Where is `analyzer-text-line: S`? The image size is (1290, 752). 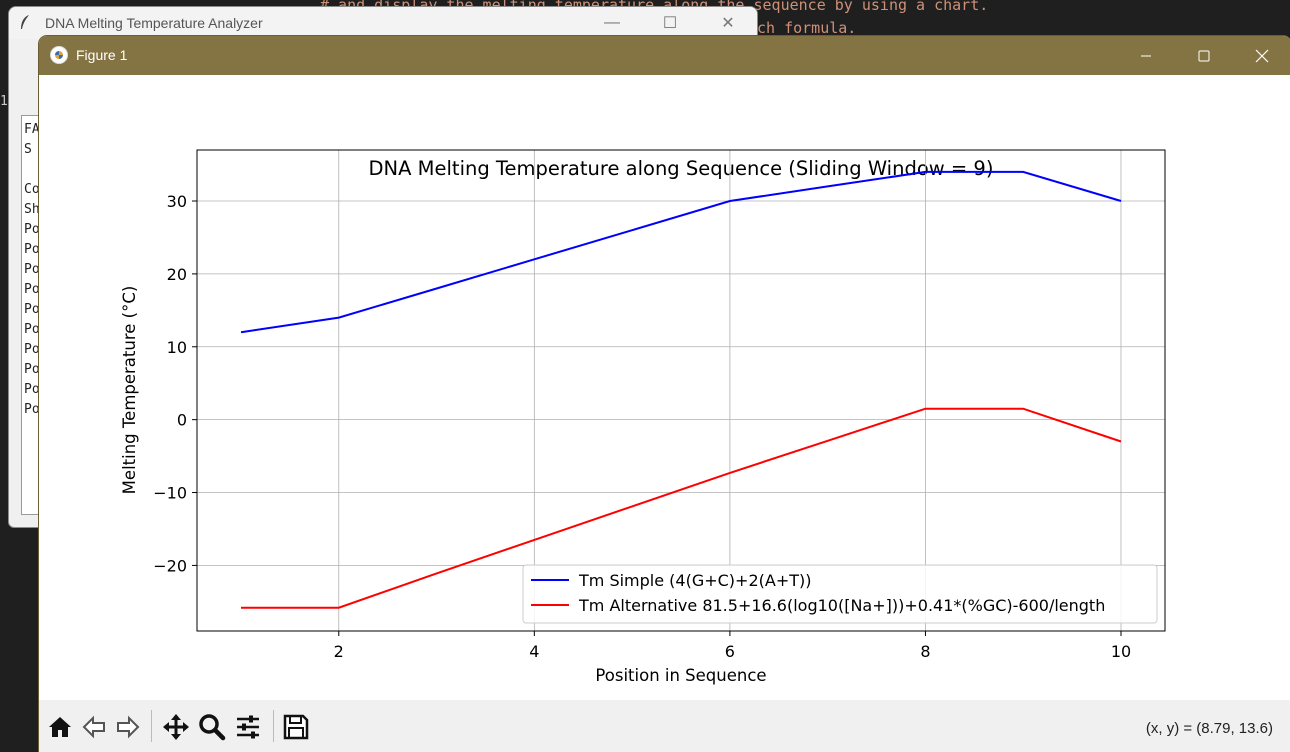 analyzer-text-line: S is located at coordinates (28, 149).